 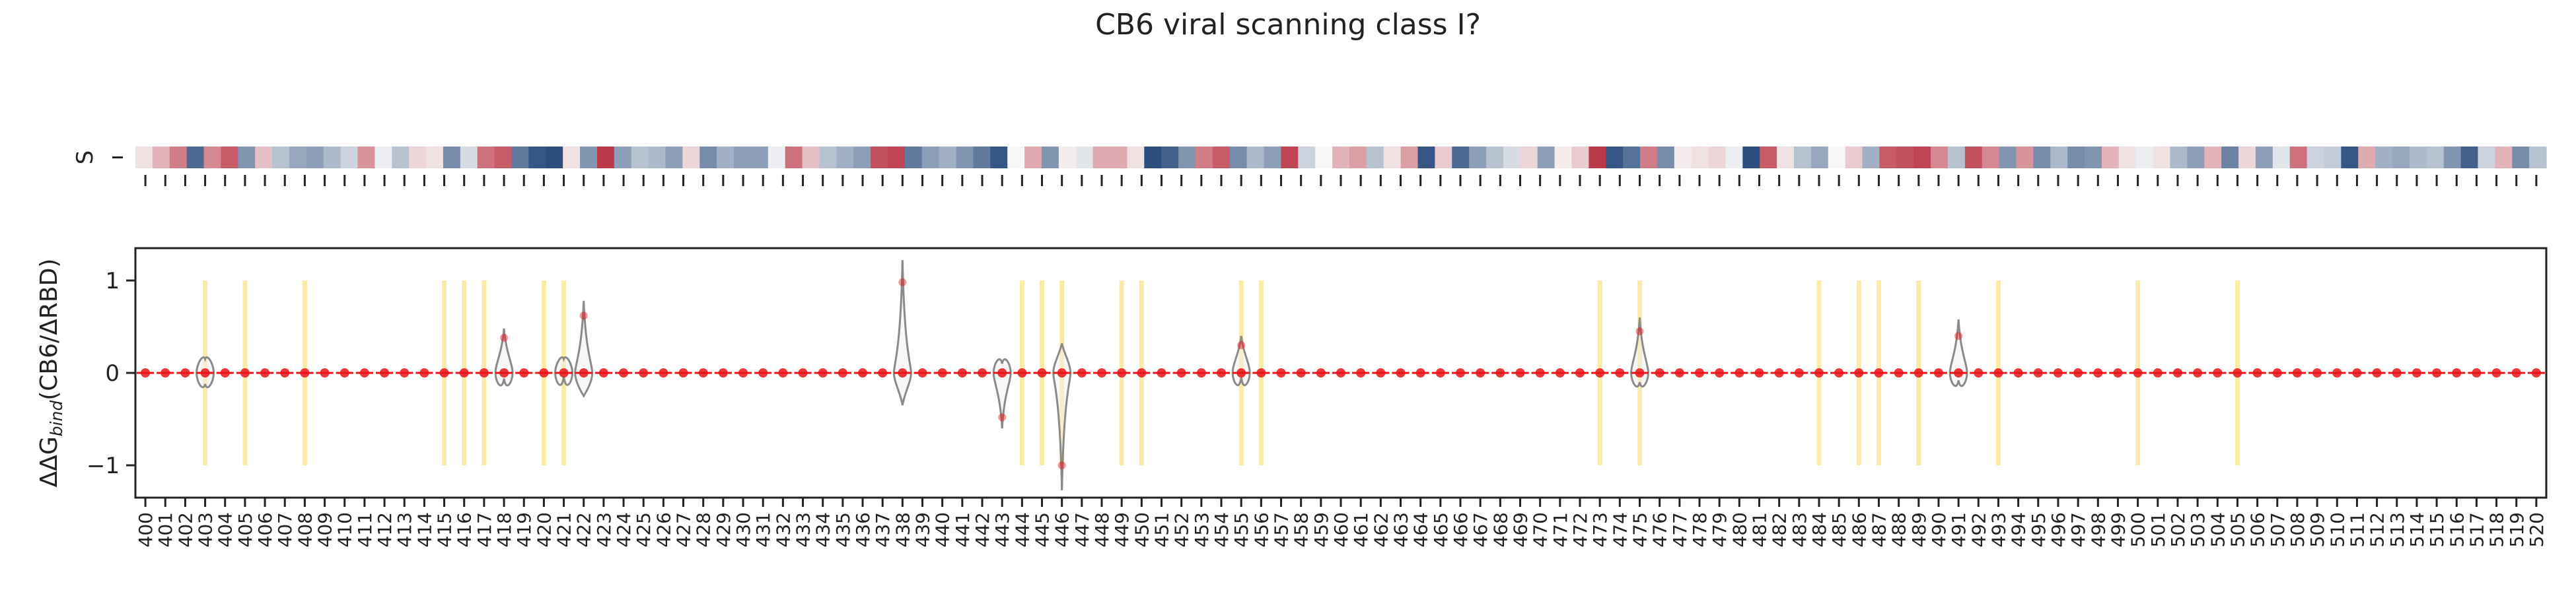 What do you see at coordinates (1043, 529) in the screenshot?
I see `x-tick-label: 445` at bounding box center [1043, 529].